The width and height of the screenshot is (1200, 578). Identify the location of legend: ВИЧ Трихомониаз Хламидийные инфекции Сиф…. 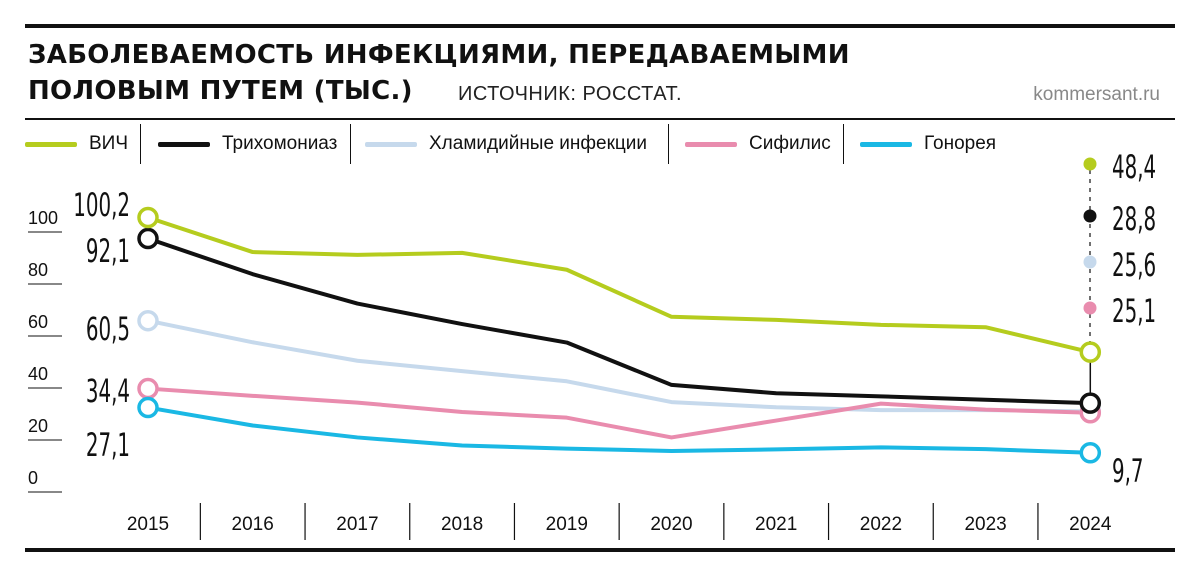
(525, 144).